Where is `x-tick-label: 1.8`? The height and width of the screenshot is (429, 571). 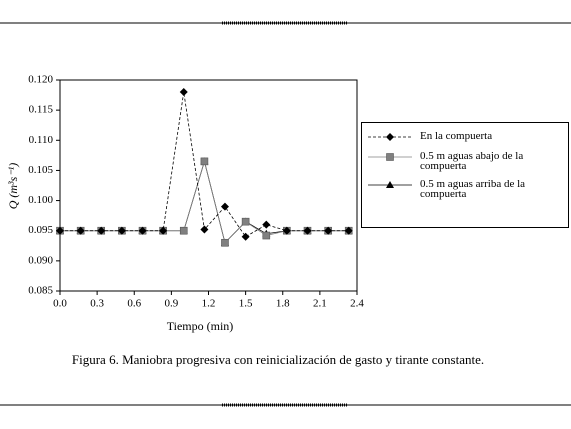
x-tick-label: 1.8 is located at coordinates (283, 304).